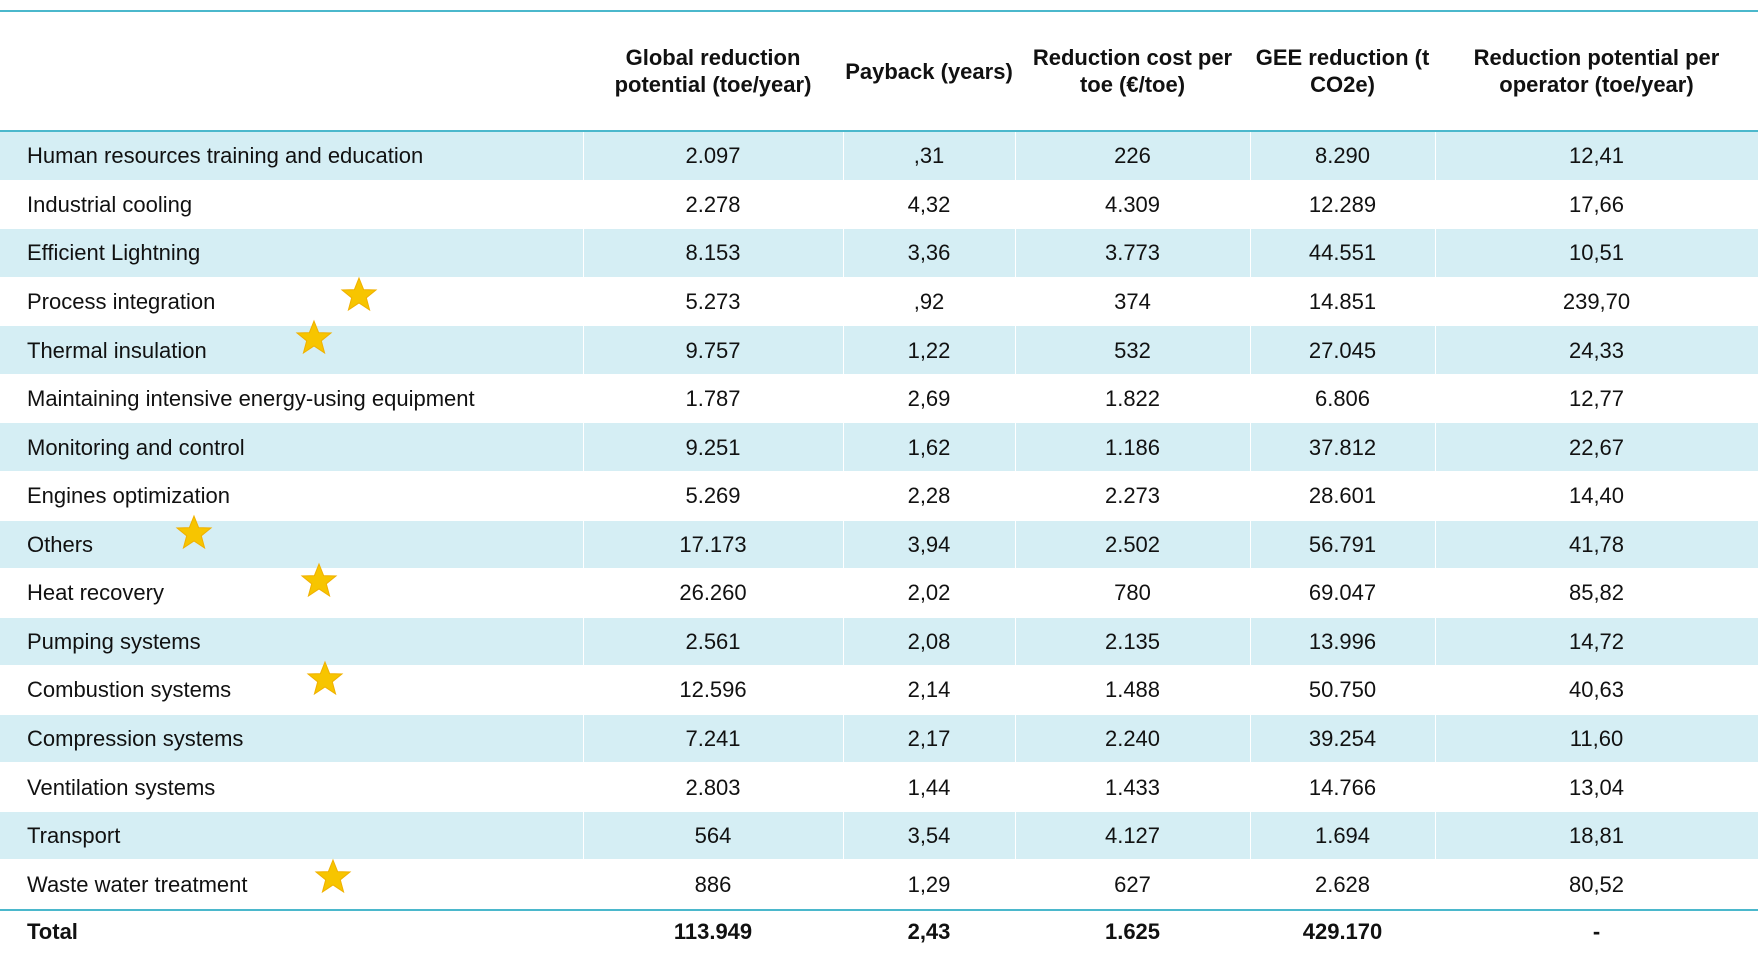 The image size is (1758, 953). I want to click on cell-value: 4.309, so click(1132, 204).